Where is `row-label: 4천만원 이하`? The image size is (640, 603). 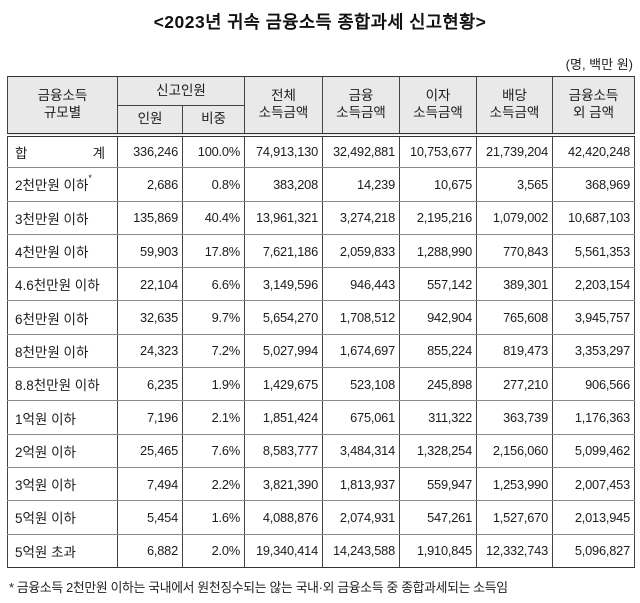 row-label: 4천만원 이하 is located at coordinates (62, 251).